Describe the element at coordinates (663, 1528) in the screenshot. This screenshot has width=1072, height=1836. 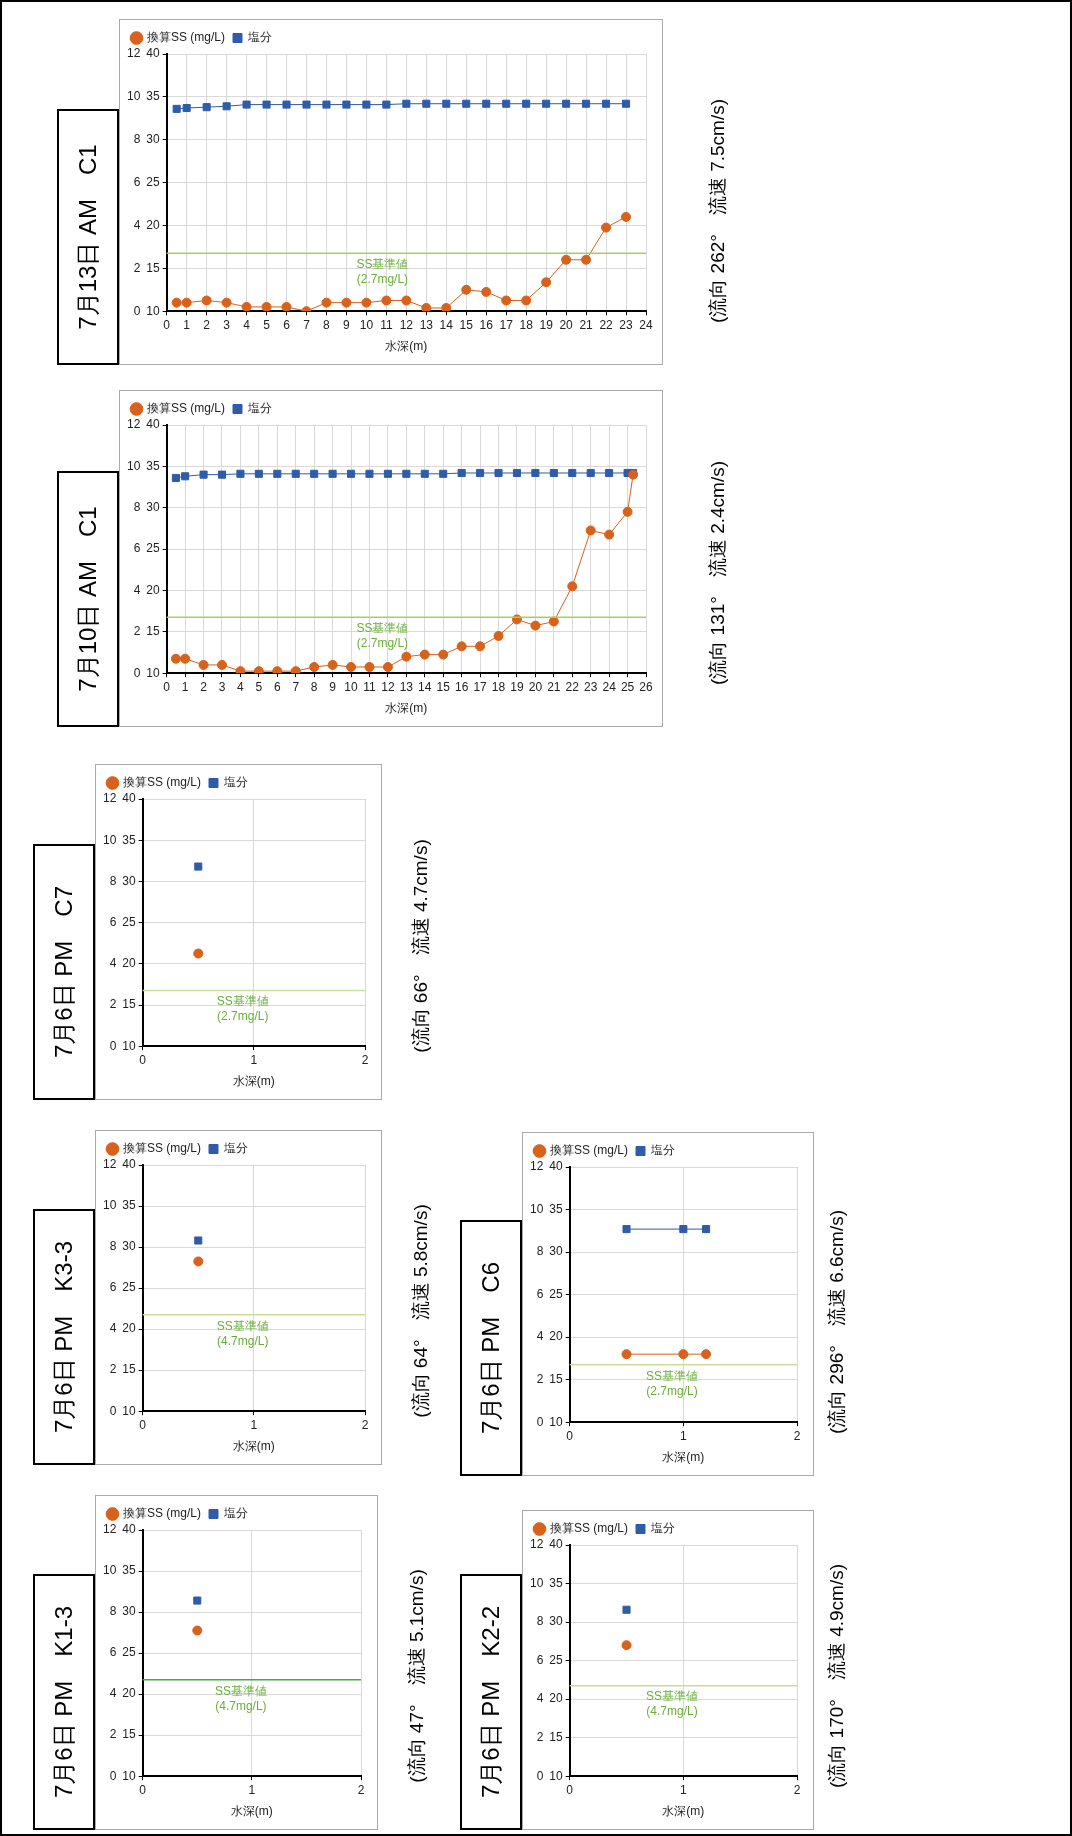
I see `legend-label: 塩分` at that location.